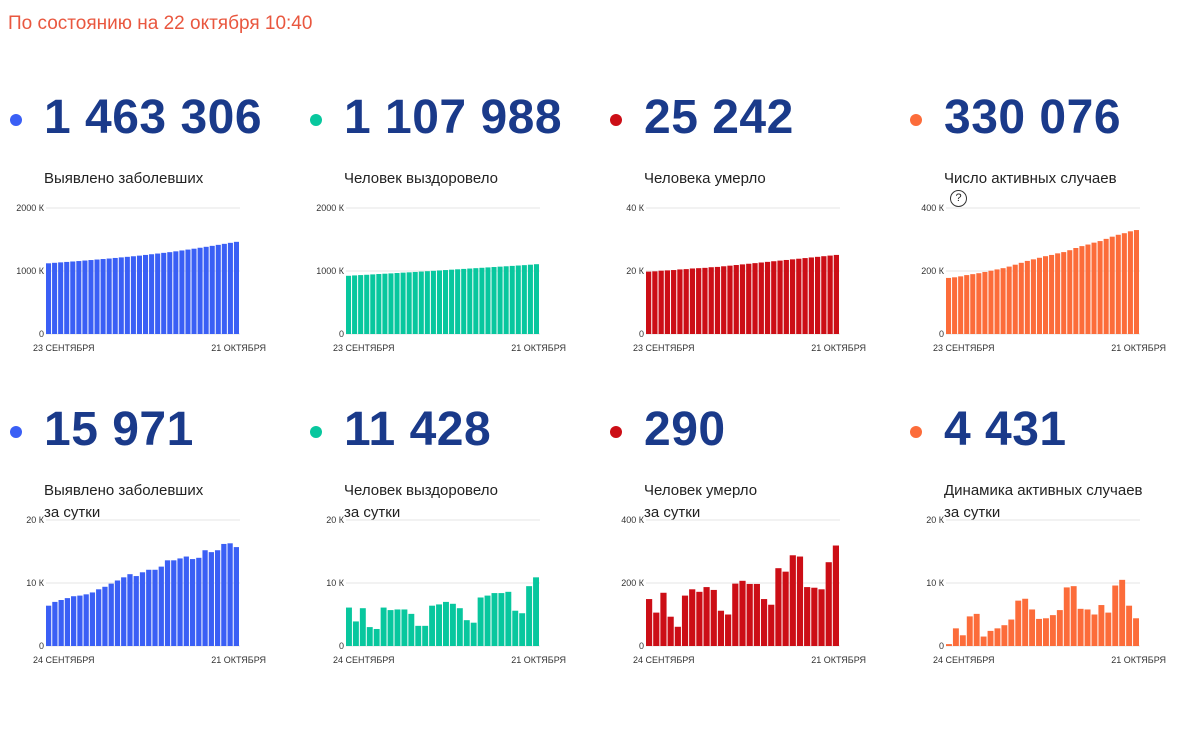 This screenshot has width=1181, height=730. What do you see at coordinates (153, 117) in the screenshot?
I see `stat-value: 1 463 306` at bounding box center [153, 117].